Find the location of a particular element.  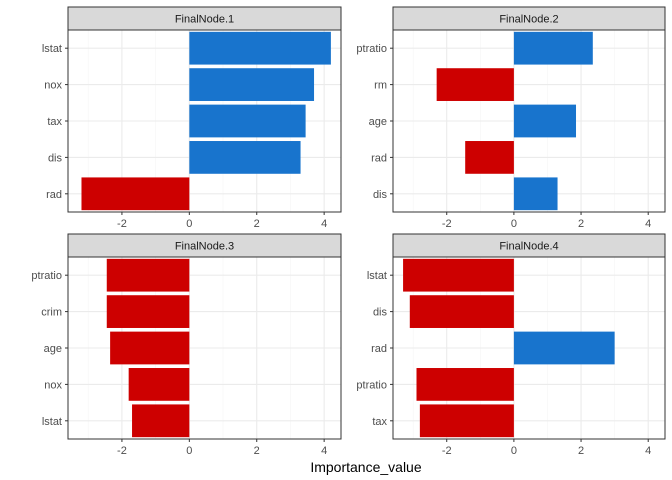

facet-title: FinalNode.4 is located at coordinates (528, 247).